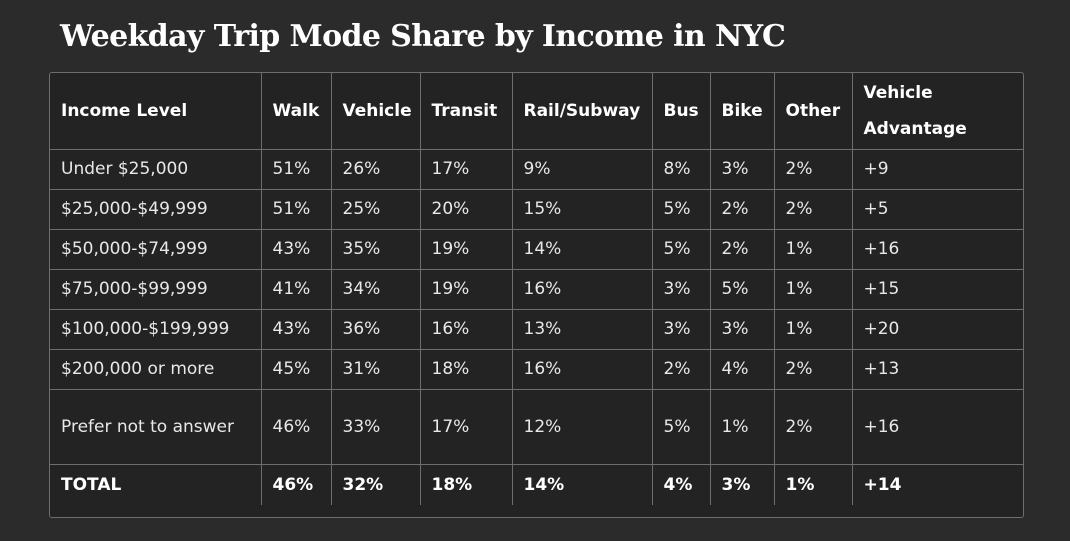 This screenshot has width=1070, height=541. I want to click on total-row: TOTAL 46% 32% 18% 14% 4% 3% 1% +14, so click(536, 484).